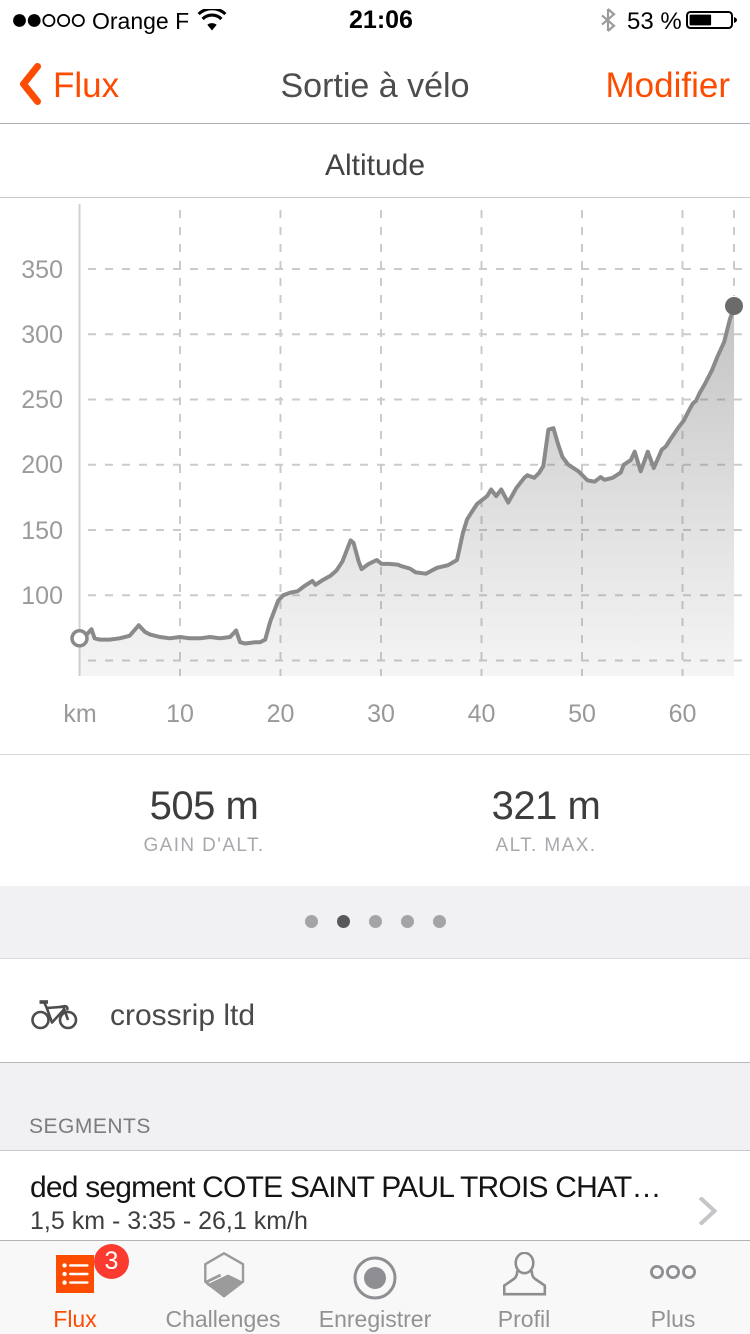 This screenshot has height=1334, width=750. Describe the element at coordinates (42, 335) in the screenshot. I see `svg-text: 300` at that location.